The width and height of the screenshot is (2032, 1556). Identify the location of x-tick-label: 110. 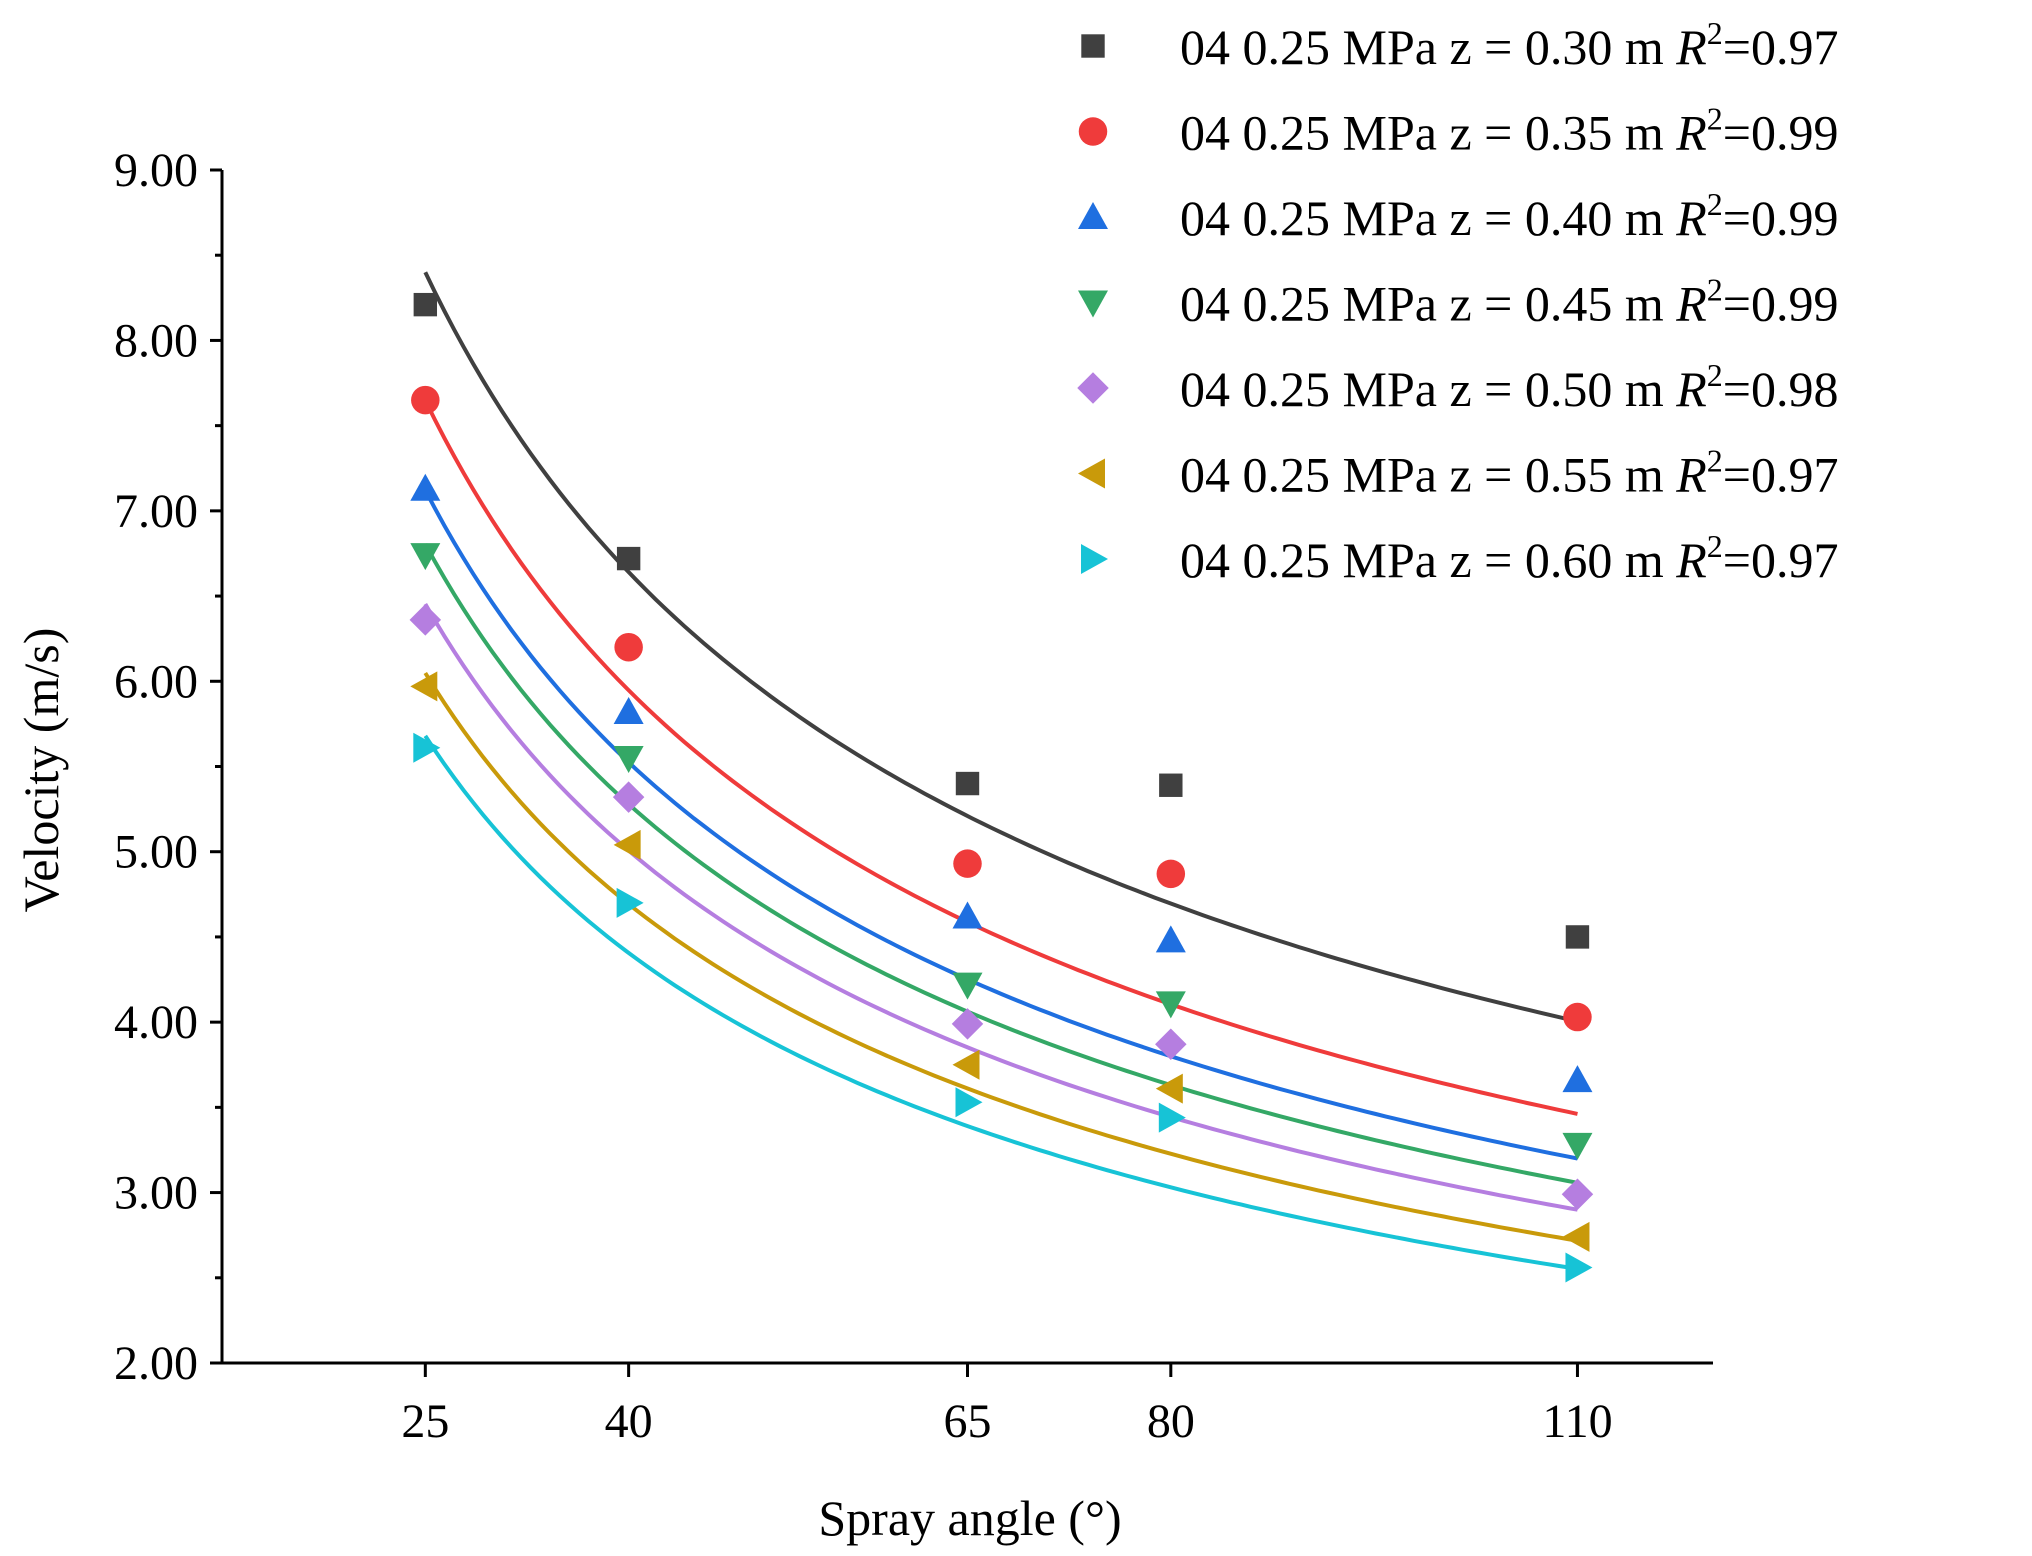
(1577, 1421).